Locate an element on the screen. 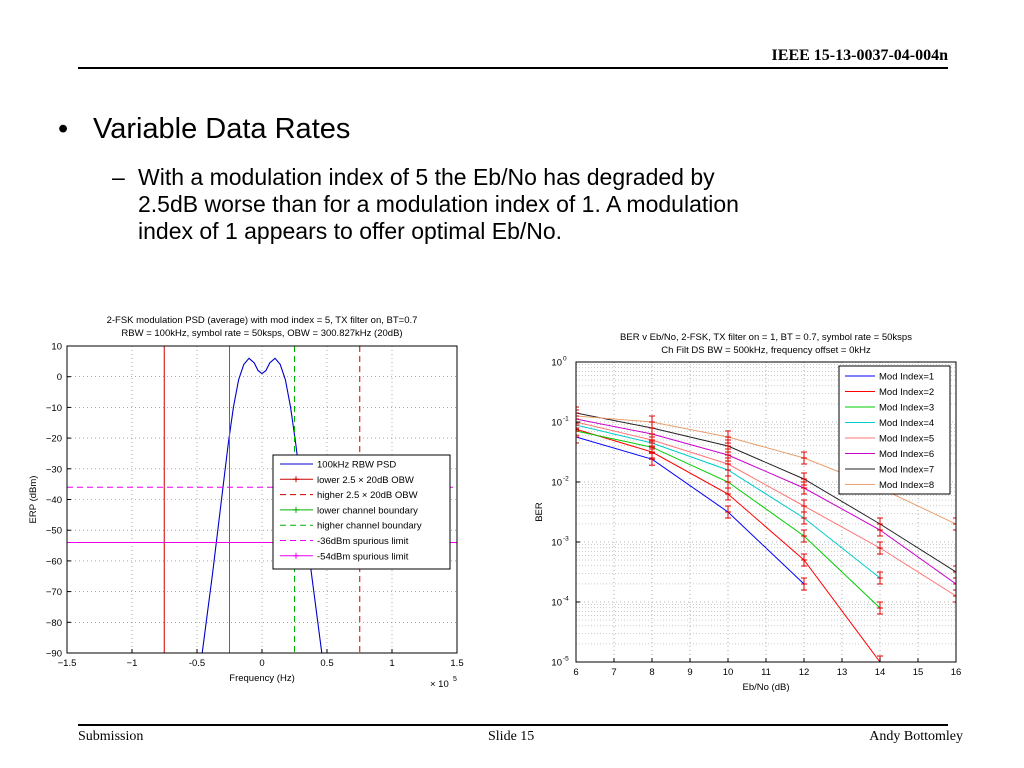  ber-xtick-label: 14 is located at coordinates (880, 672).